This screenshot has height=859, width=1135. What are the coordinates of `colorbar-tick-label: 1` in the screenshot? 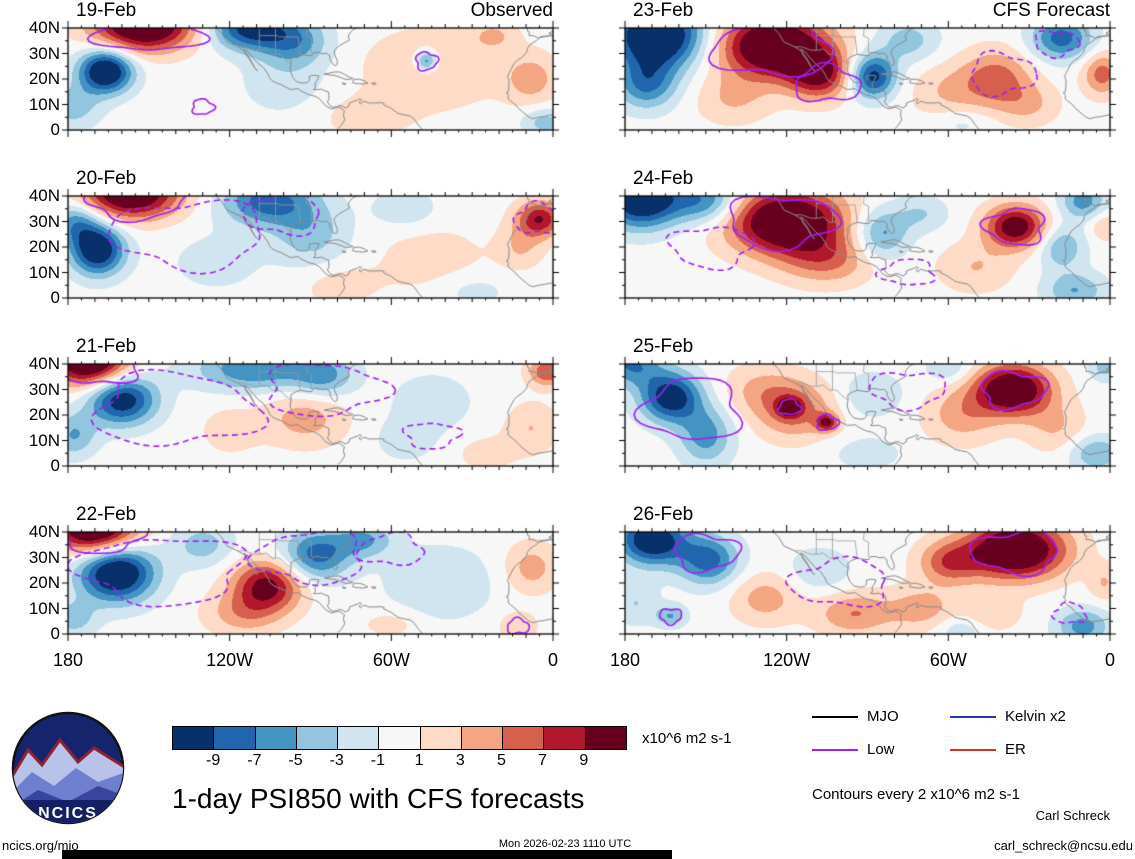 It's located at (419, 760).